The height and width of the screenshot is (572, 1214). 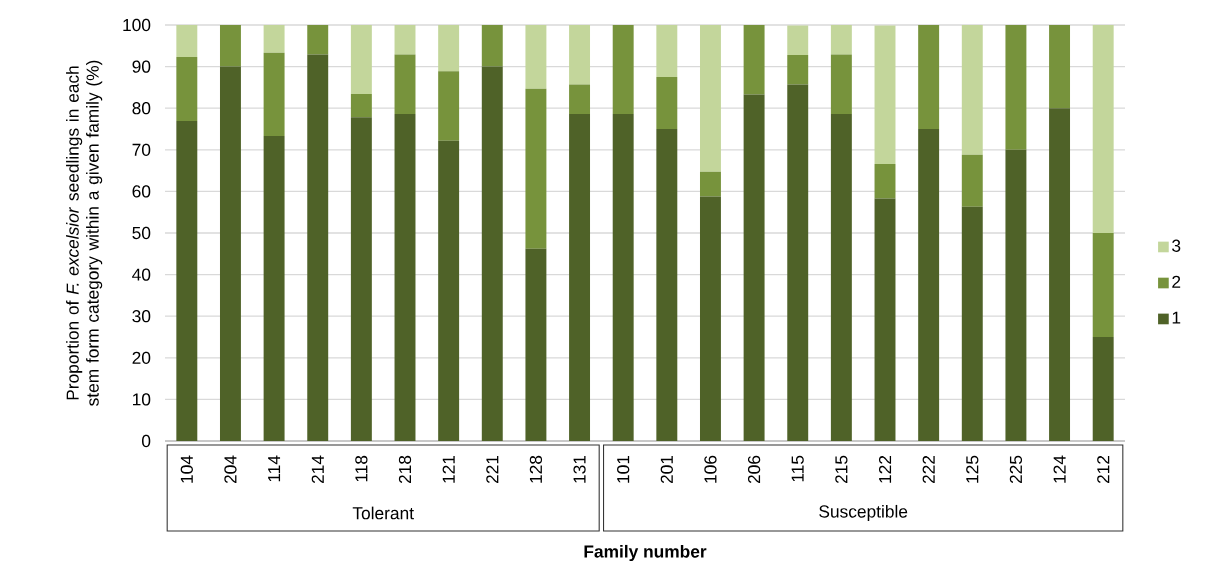 I want to click on x-tick-label: 104, so click(x=186, y=469).